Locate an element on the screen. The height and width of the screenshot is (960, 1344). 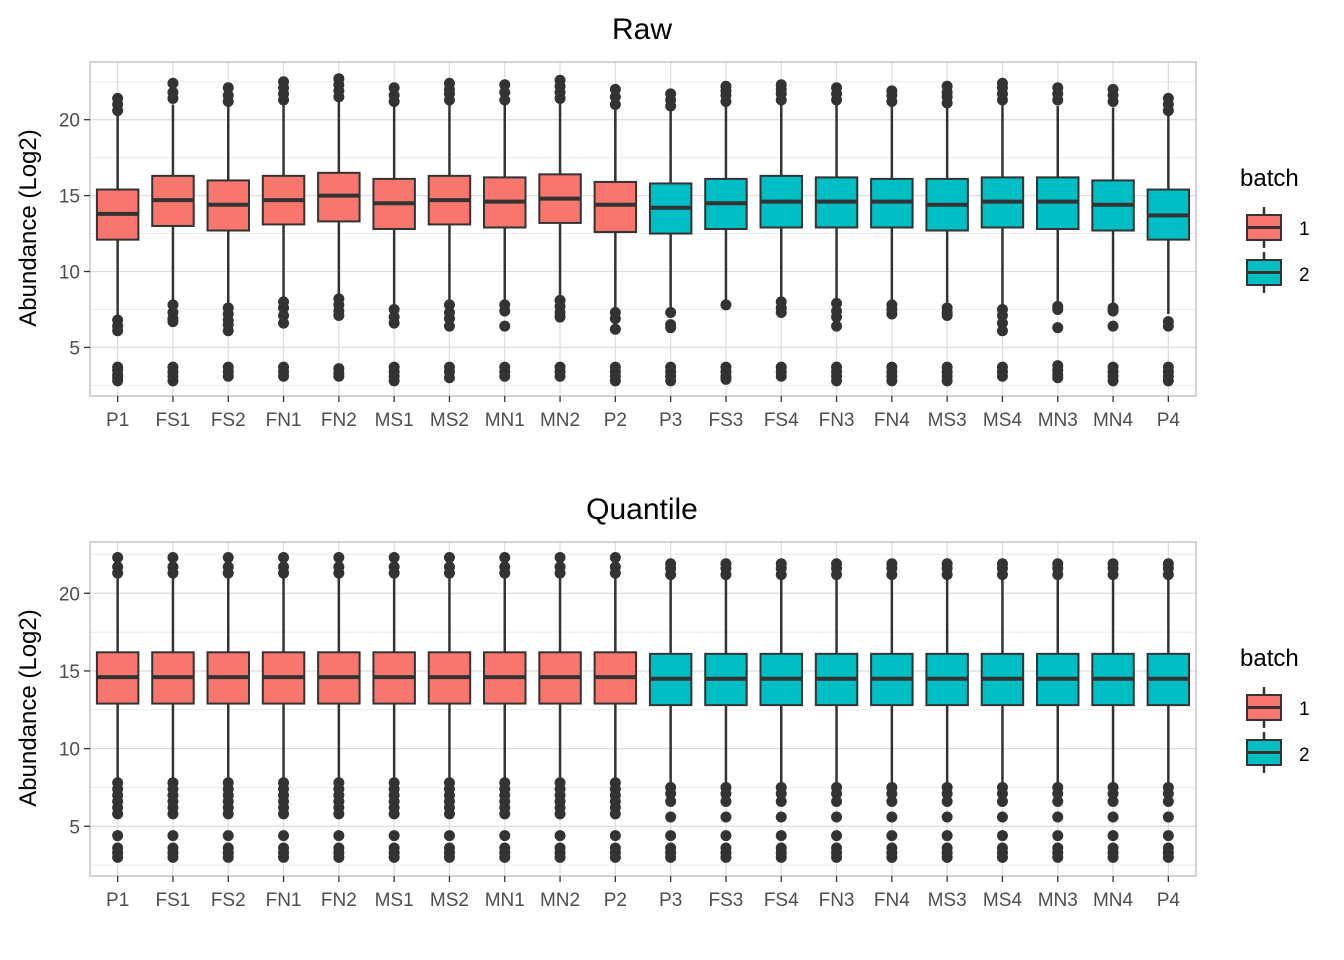
raw-box-FS2 is located at coordinates (228, 232).